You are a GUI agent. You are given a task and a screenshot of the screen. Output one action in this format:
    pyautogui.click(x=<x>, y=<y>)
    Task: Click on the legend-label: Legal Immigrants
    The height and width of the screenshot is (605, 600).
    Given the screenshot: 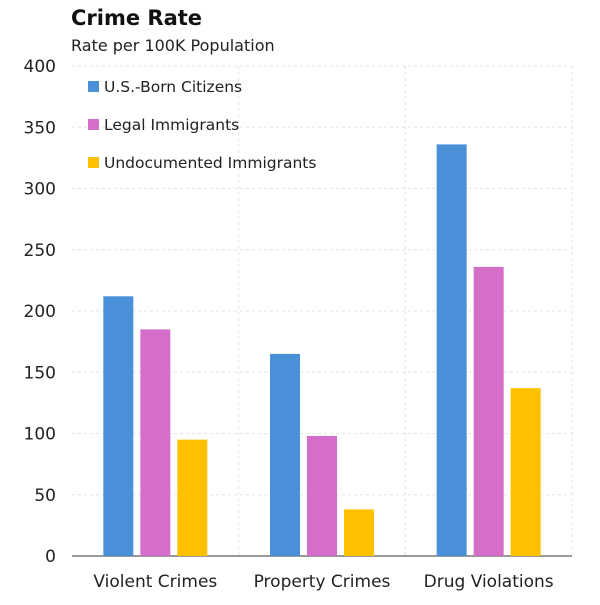 What is the action you would take?
    pyautogui.click(x=171, y=125)
    